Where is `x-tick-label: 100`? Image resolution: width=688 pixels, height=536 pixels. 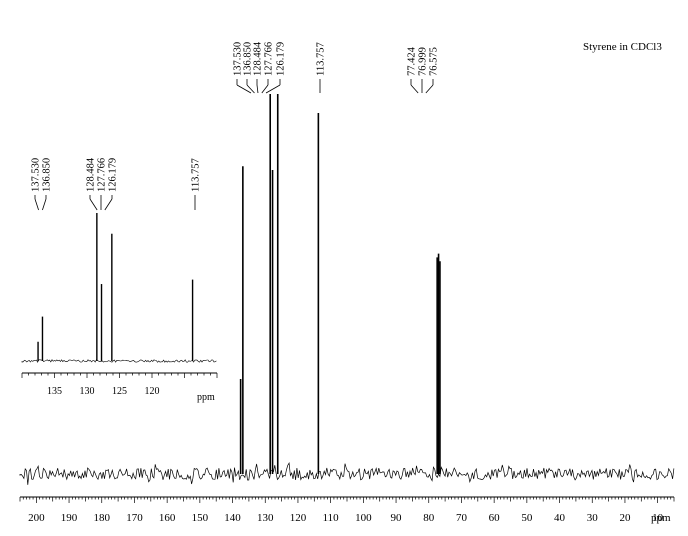
x-tick-label: 100 is located at coordinates (363, 518).